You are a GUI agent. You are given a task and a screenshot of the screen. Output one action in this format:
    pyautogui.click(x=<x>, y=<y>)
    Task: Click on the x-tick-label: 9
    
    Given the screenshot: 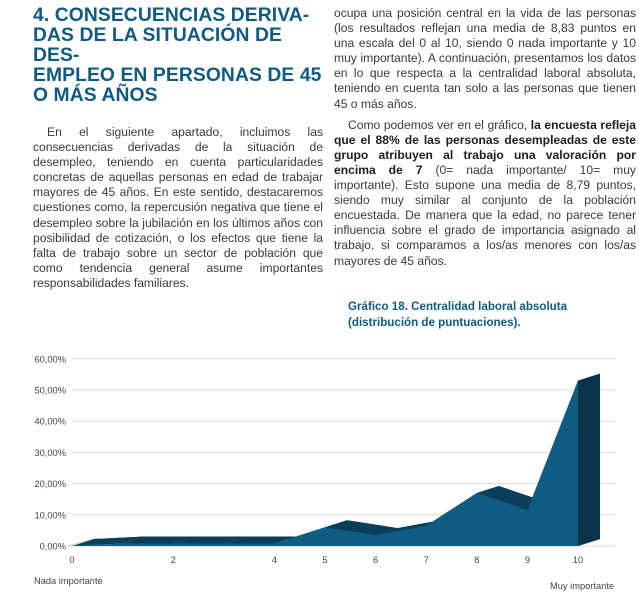 What is the action you would take?
    pyautogui.click(x=527, y=560)
    